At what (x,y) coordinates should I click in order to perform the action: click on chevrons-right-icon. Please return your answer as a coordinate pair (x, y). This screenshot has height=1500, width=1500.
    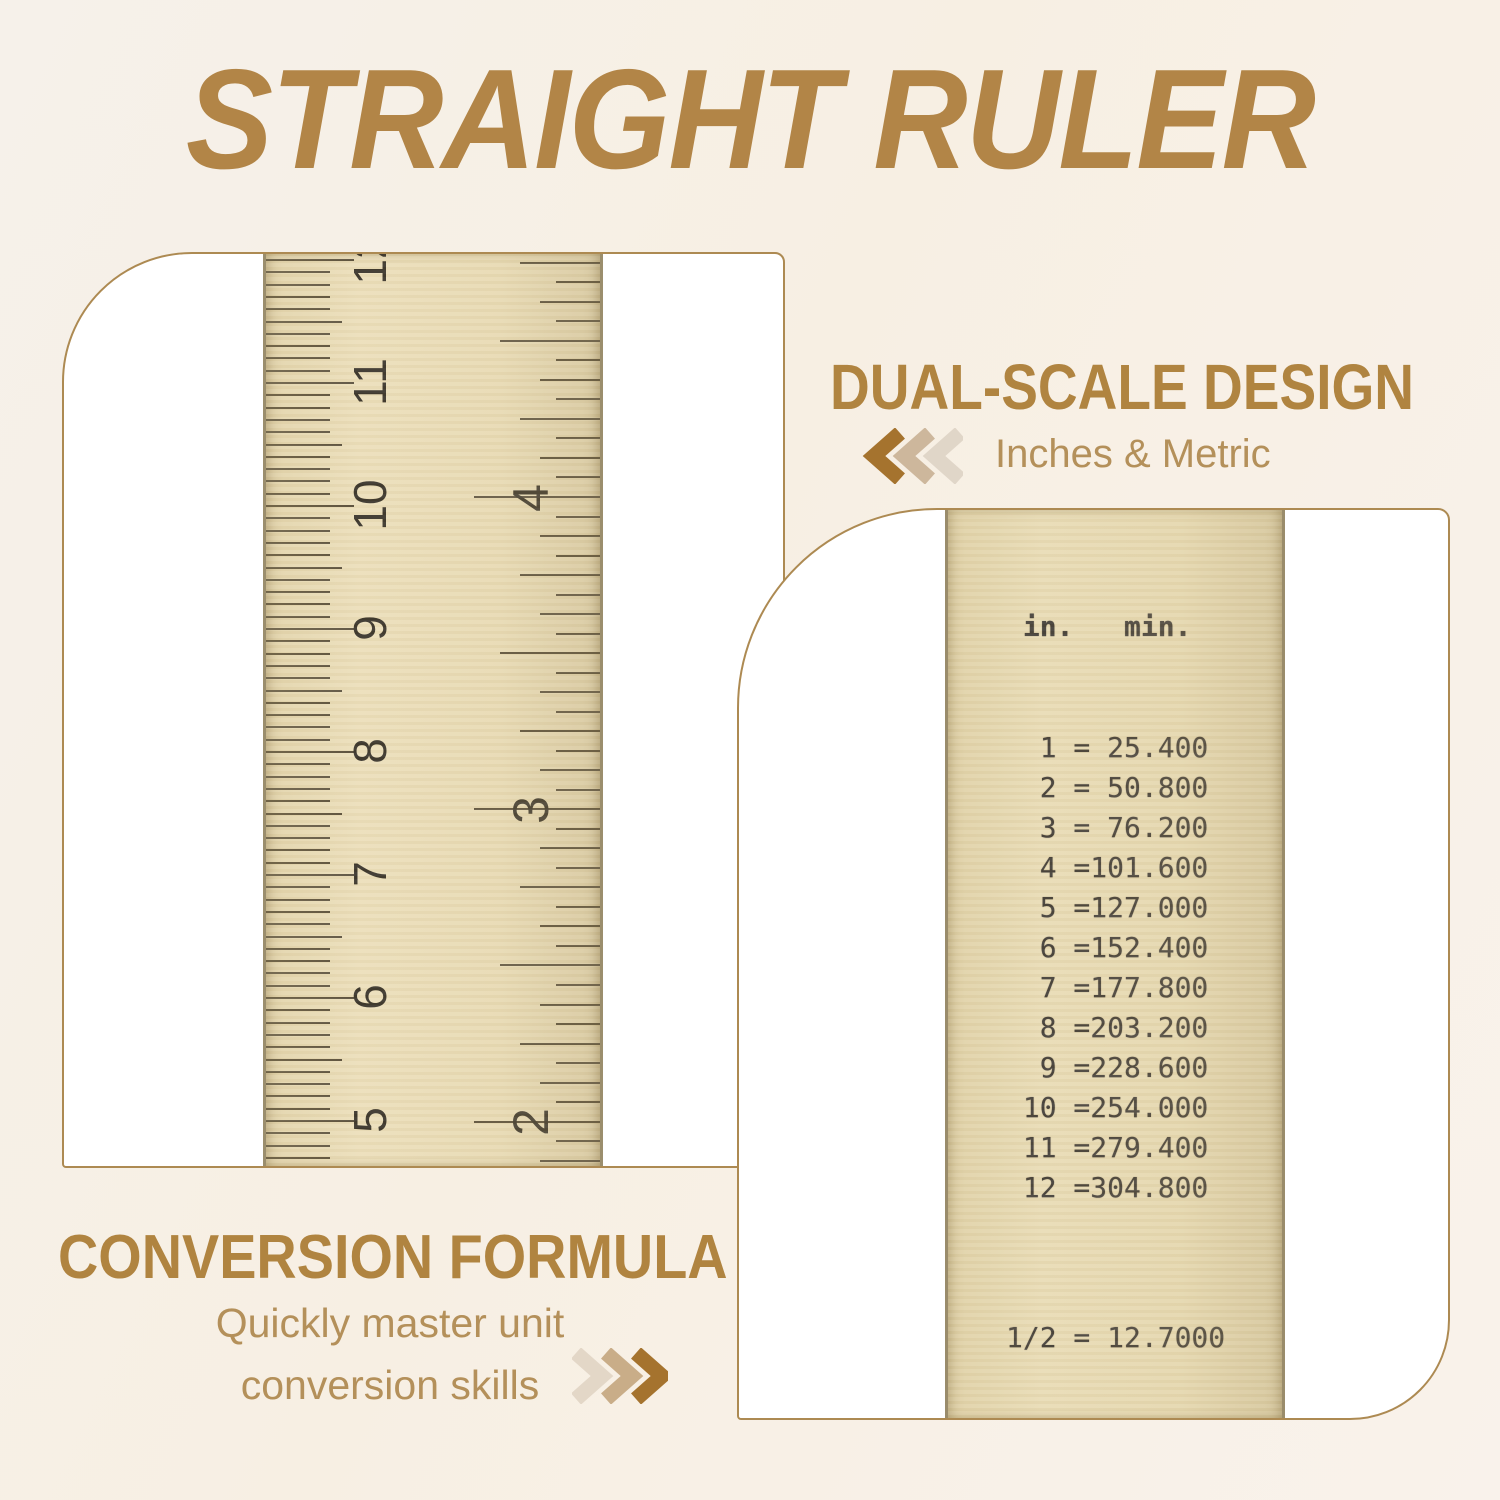
    Looking at the image, I should click on (622, 1378).